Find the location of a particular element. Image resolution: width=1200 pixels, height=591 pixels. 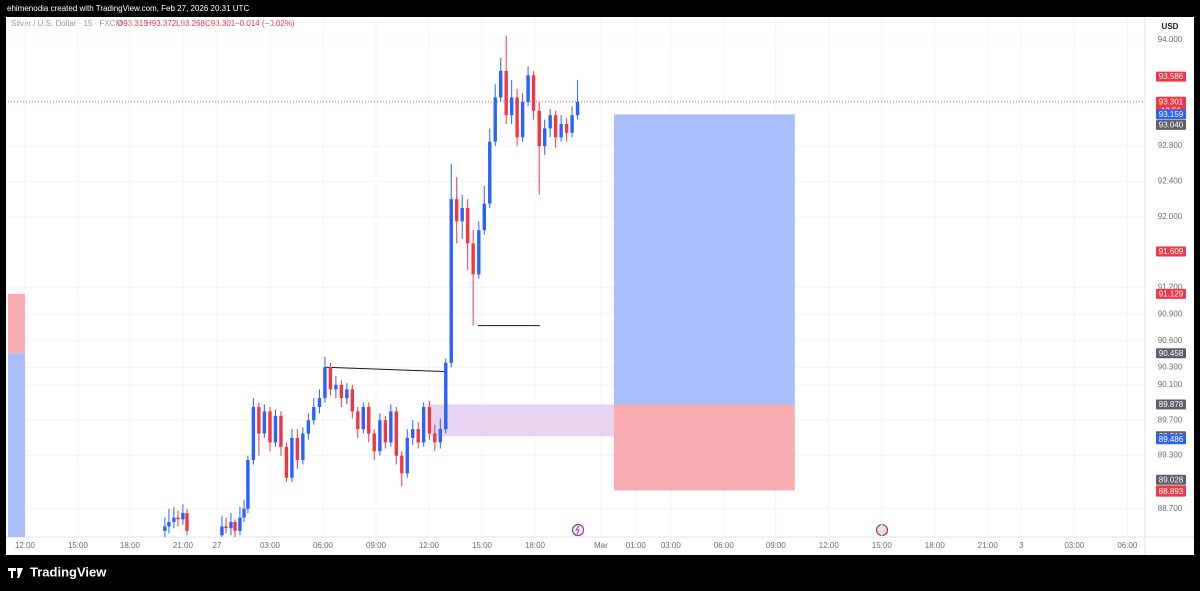

x-tick-label: Mar is located at coordinates (601, 545).